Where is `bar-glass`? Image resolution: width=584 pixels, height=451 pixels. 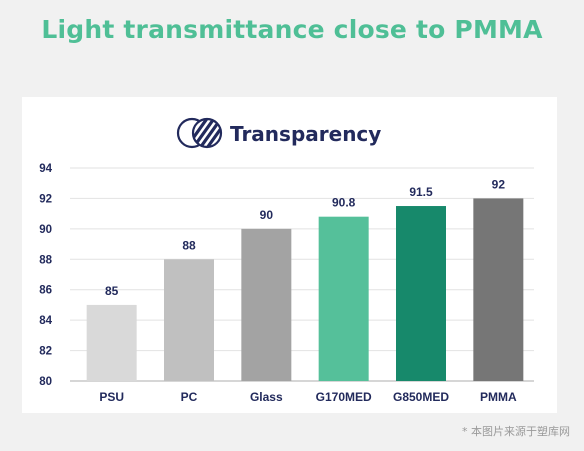
bar-glass is located at coordinates (266, 304).